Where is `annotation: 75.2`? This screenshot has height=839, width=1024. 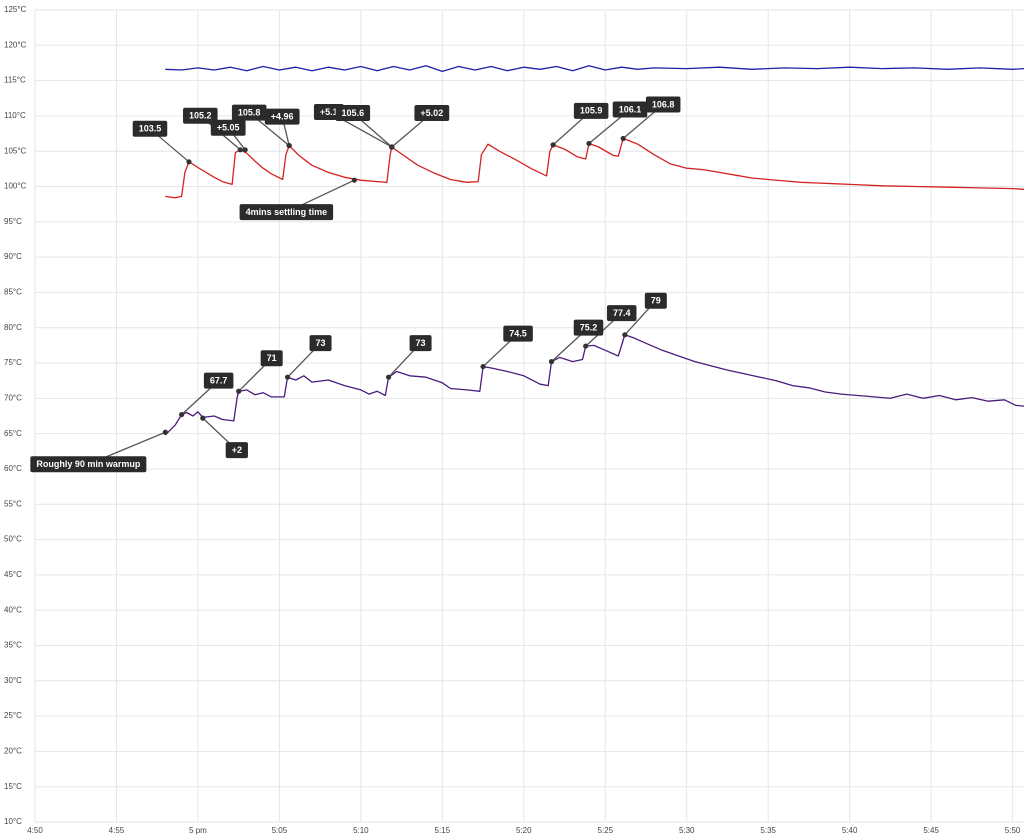 annotation: 75.2 is located at coordinates (588, 327).